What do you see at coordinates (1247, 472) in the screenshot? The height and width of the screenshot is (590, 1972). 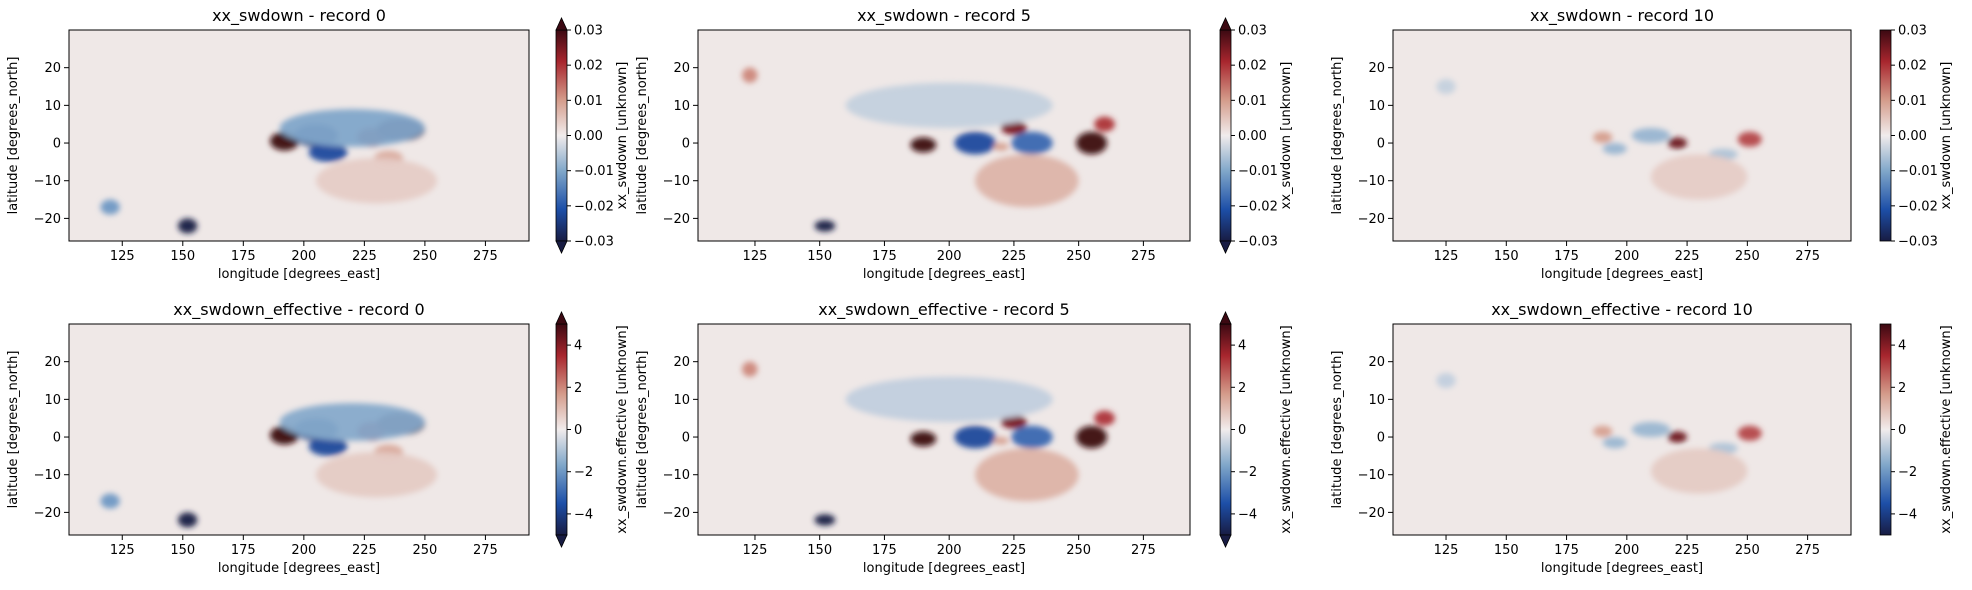 I see `colorbar-tick-label: −2` at bounding box center [1247, 472].